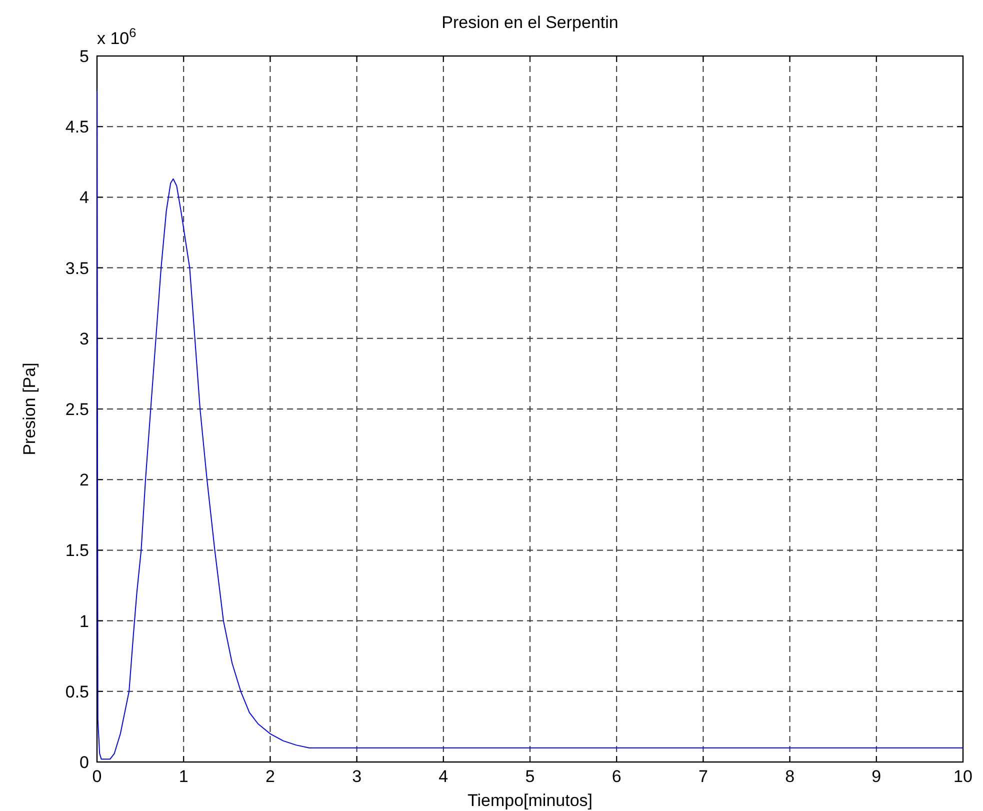 The height and width of the screenshot is (811, 983). What do you see at coordinates (77, 127) in the screenshot?
I see `y-tick-label: 4.5` at bounding box center [77, 127].